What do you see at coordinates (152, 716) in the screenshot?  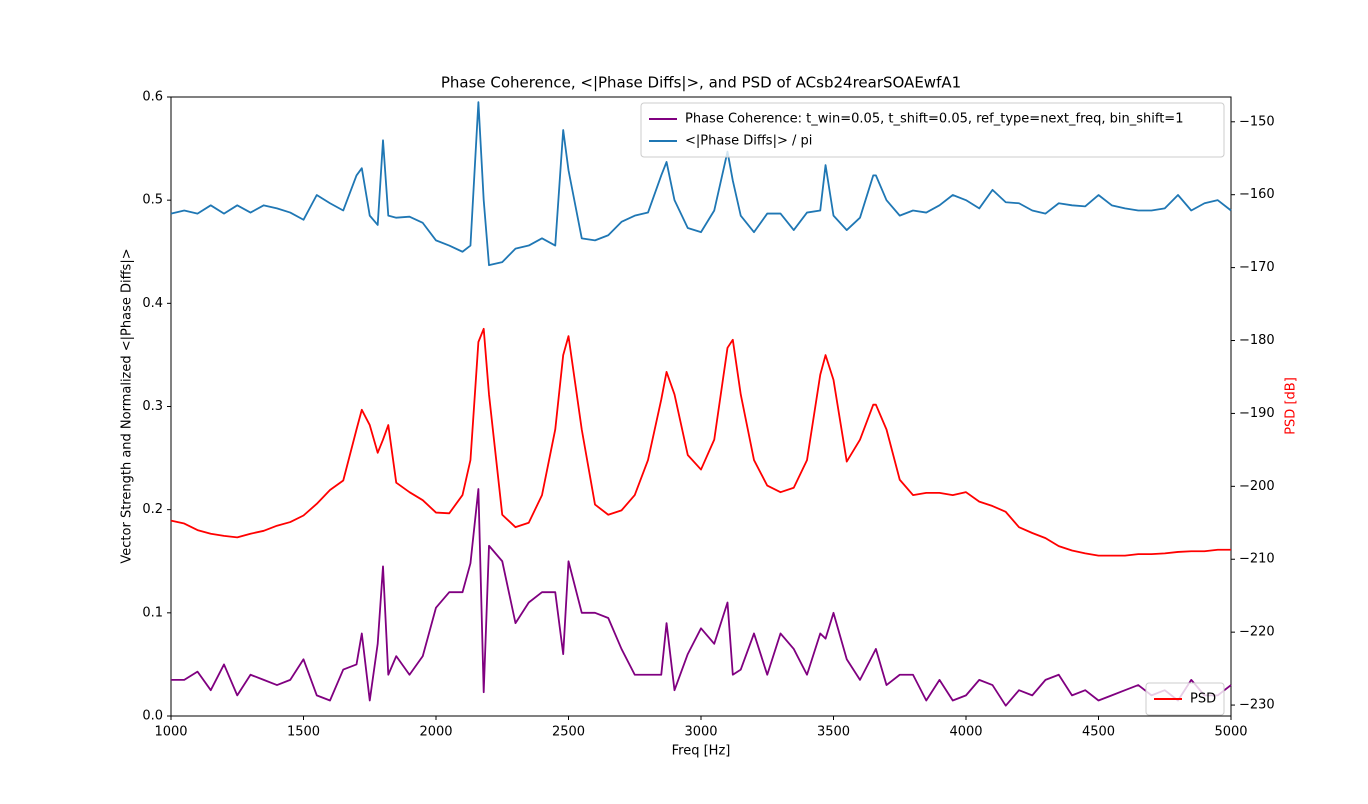 I see `y-tick-label: 0.0` at bounding box center [152, 716].